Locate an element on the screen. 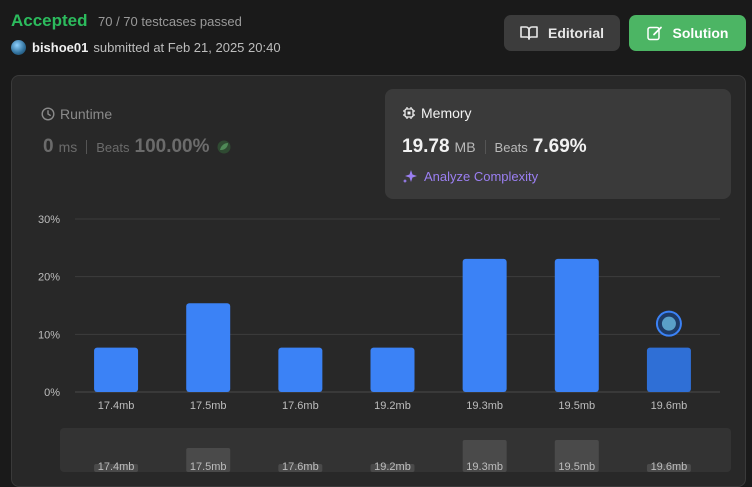  bar-19.2mb is located at coordinates (392, 369).